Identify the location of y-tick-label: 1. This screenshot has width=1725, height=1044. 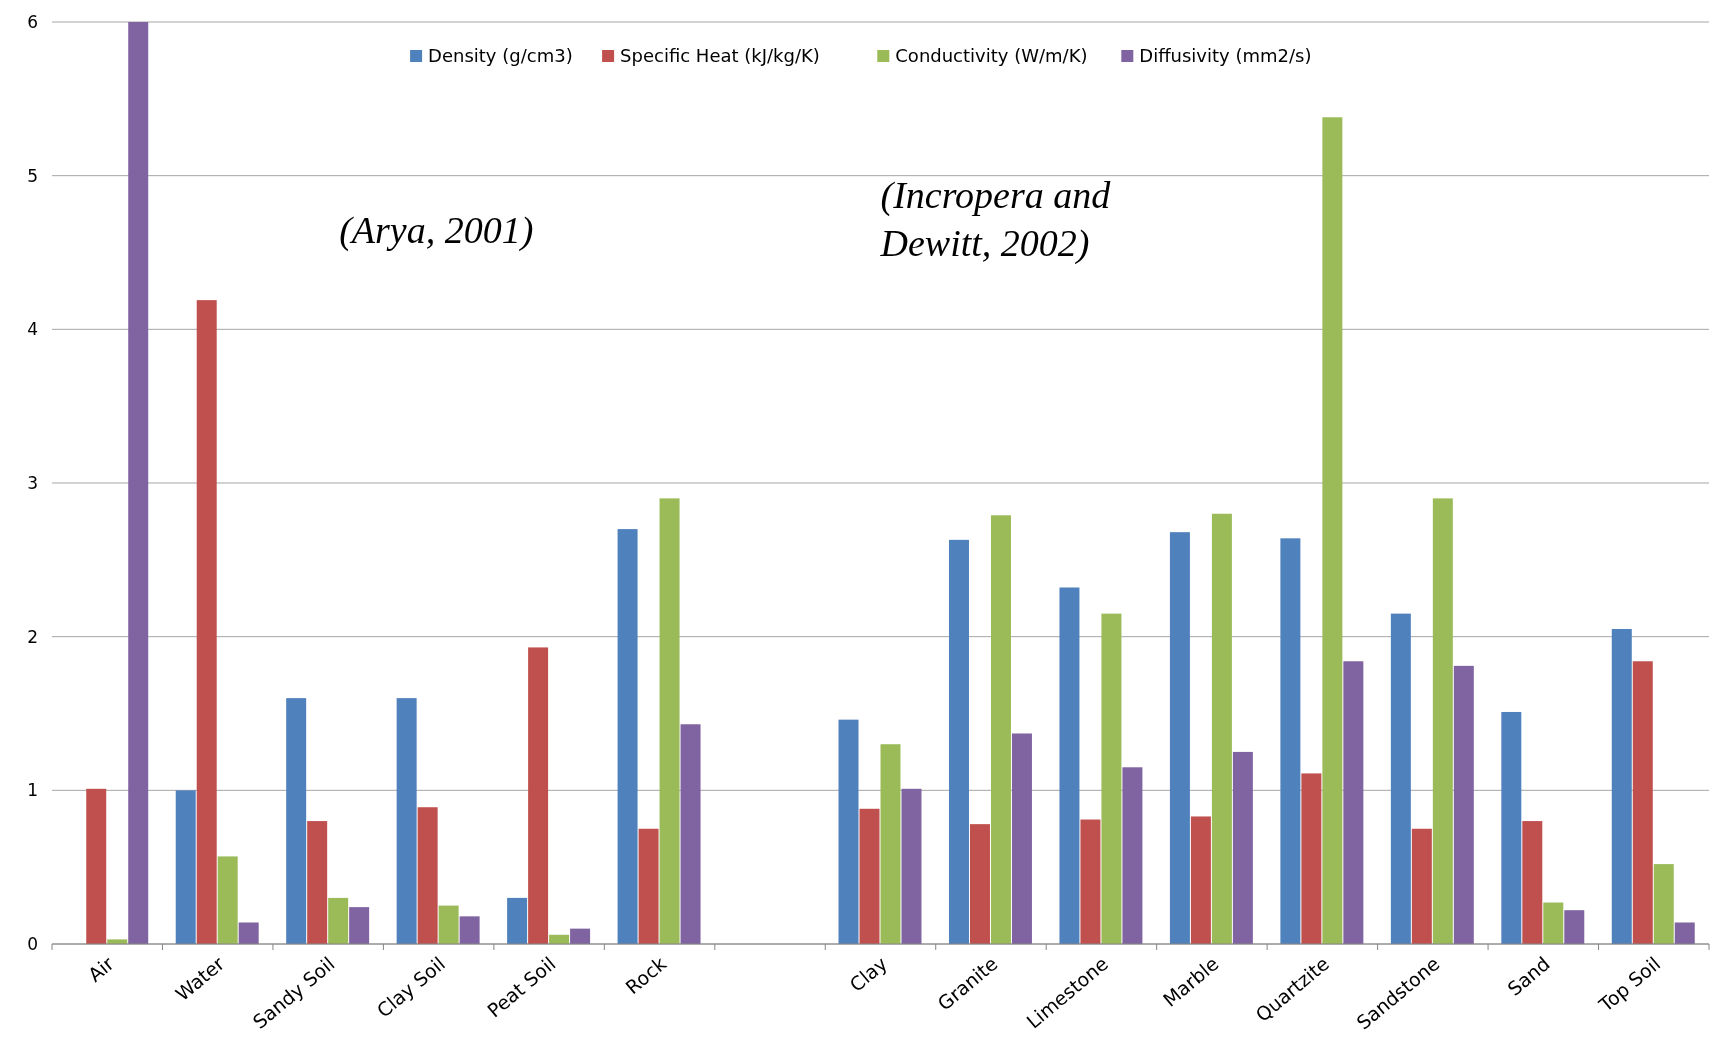
(32, 790).